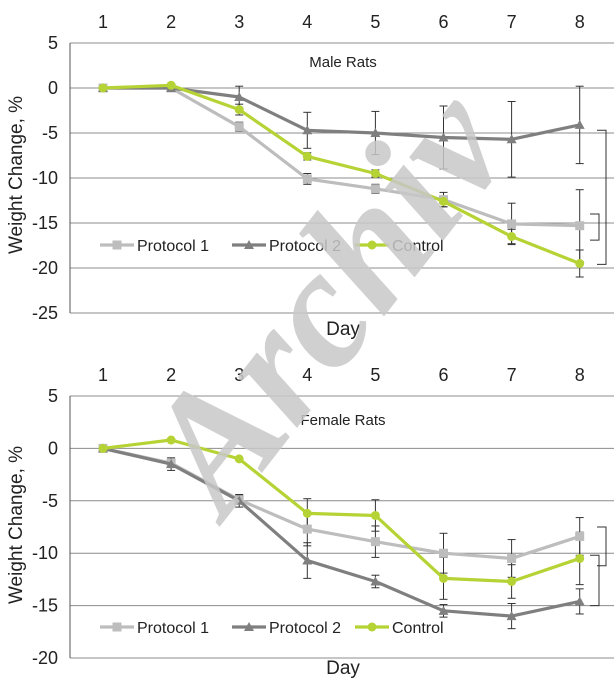 This screenshot has width=614, height=679. Describe the element at coordinates (45, 313) in the screenshot. I see `y-tick-label: -25` at that location.